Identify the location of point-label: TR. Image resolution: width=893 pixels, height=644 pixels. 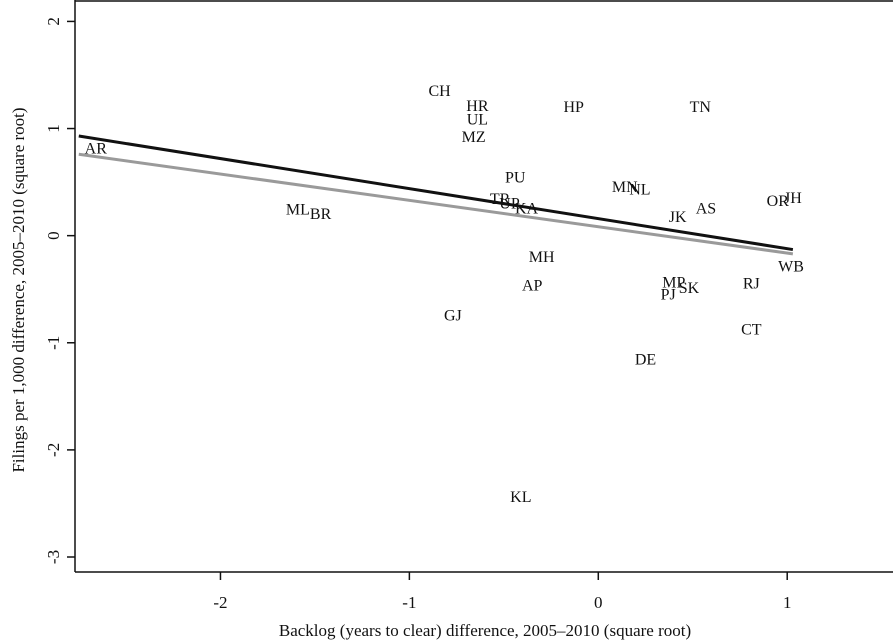
(500, 199).